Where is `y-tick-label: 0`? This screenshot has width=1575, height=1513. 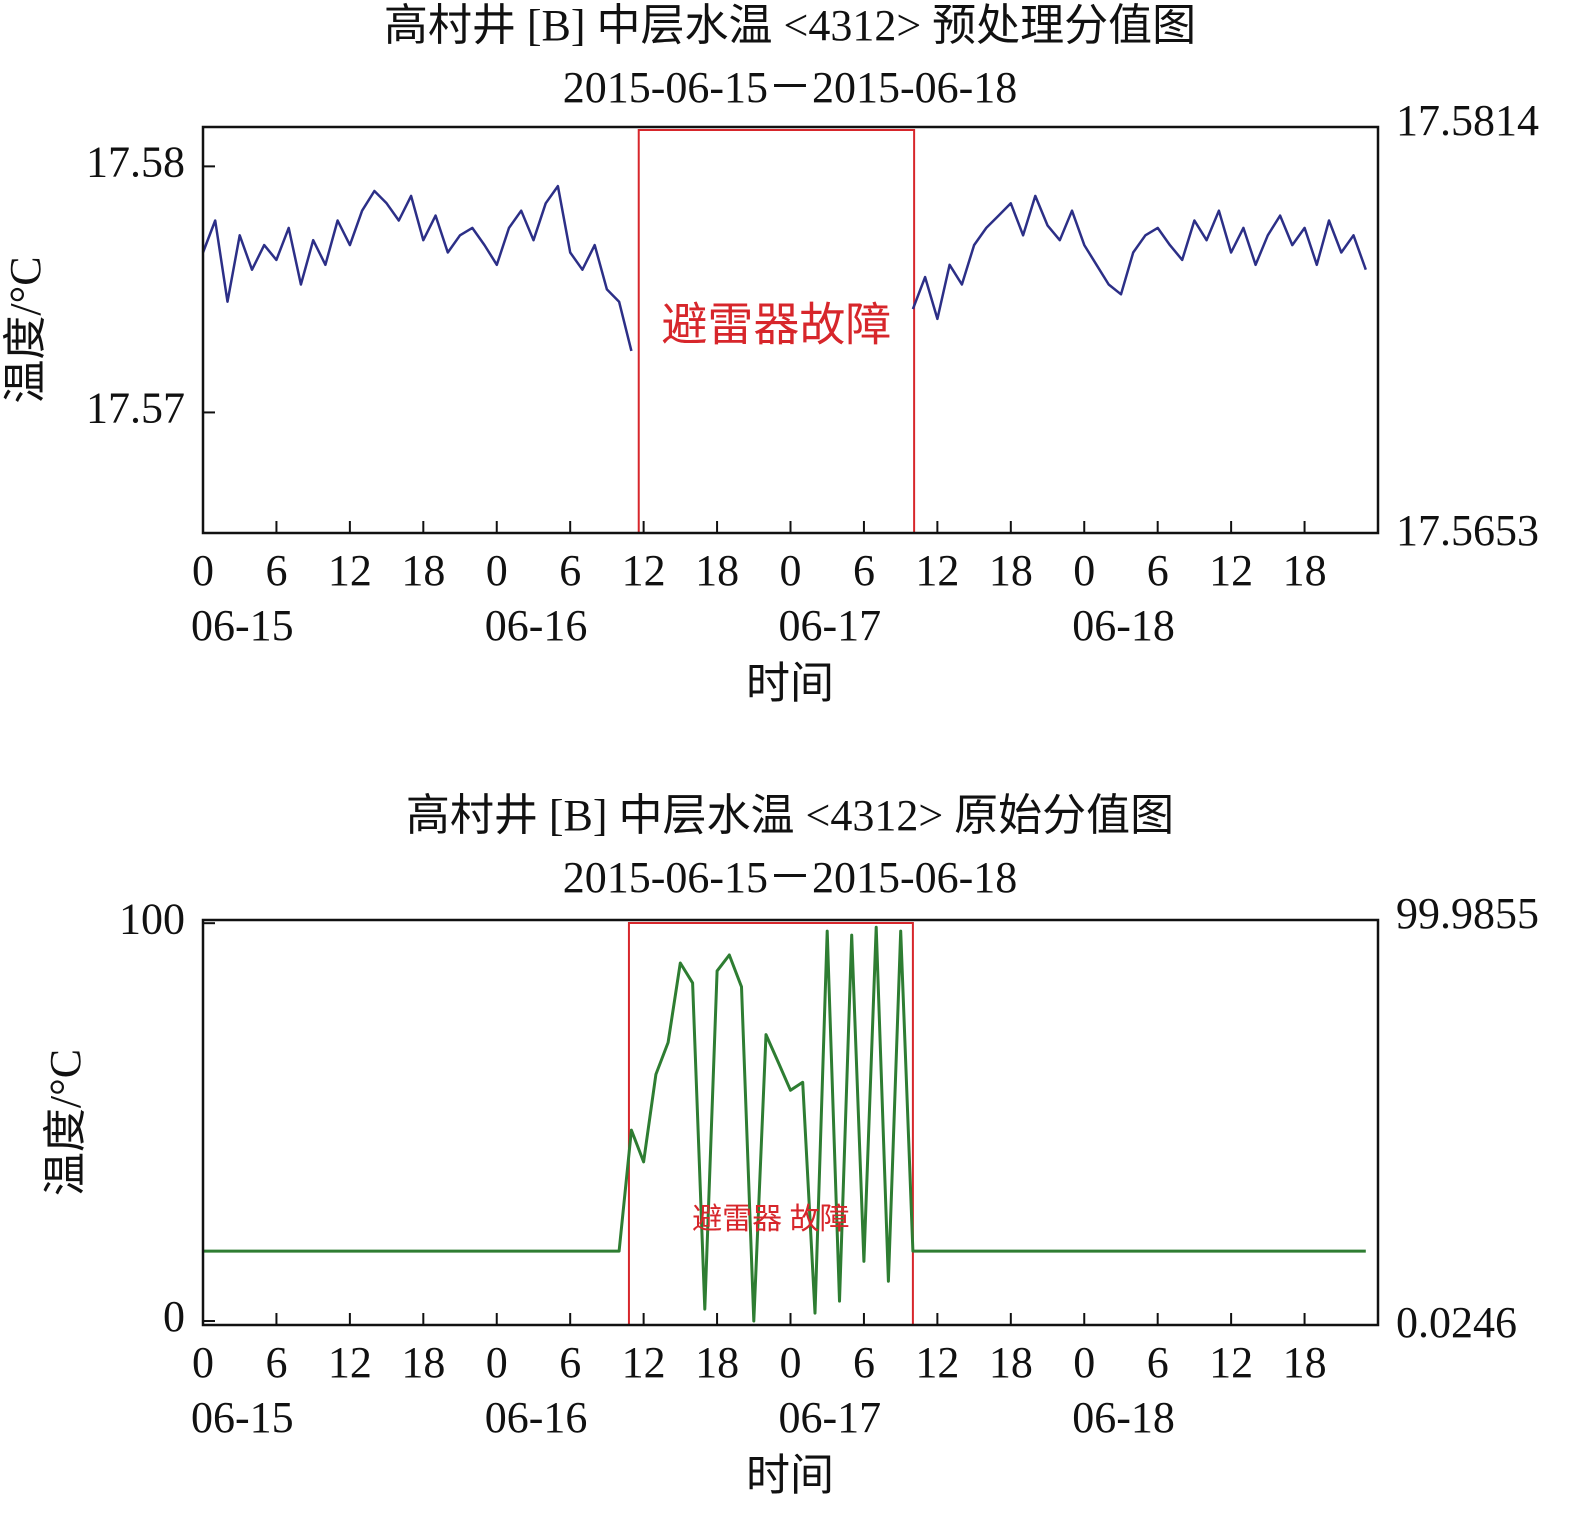 y-tick-label: 0 is located at coordinates (174, 1316).